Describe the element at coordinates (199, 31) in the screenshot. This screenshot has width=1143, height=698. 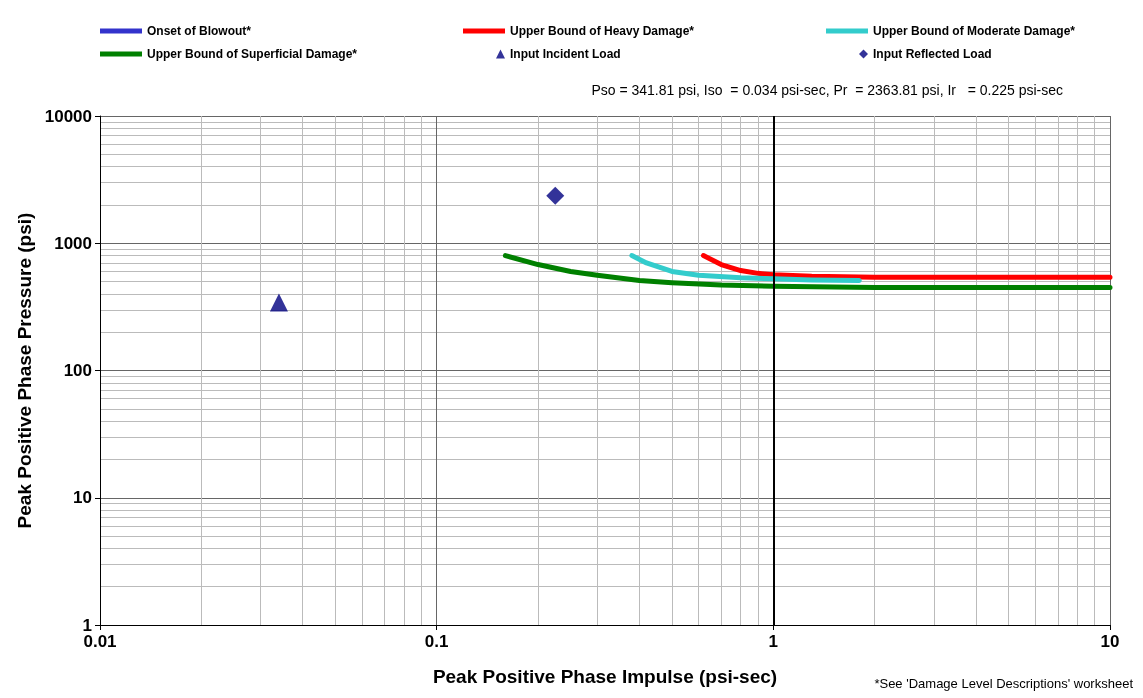
I see `legend-label: Onset of Blowout*` at that location.